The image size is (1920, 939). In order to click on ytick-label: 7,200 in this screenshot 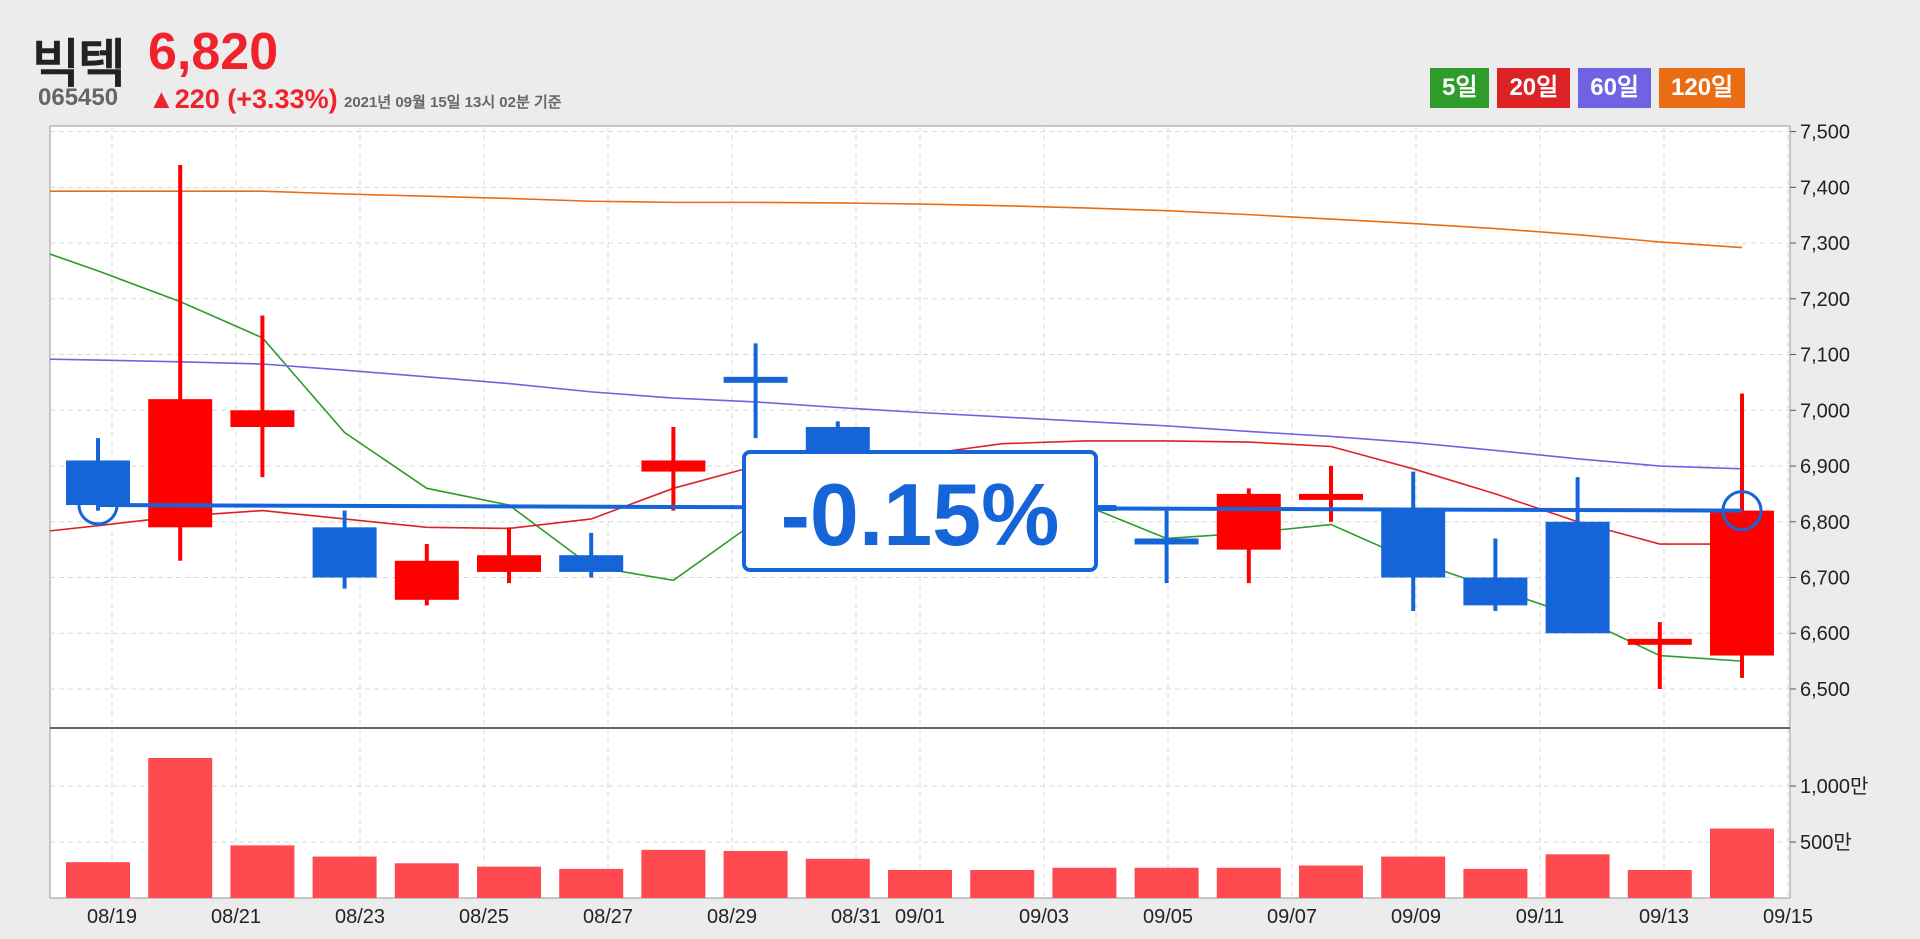, I will do `click(1825, 300)`.